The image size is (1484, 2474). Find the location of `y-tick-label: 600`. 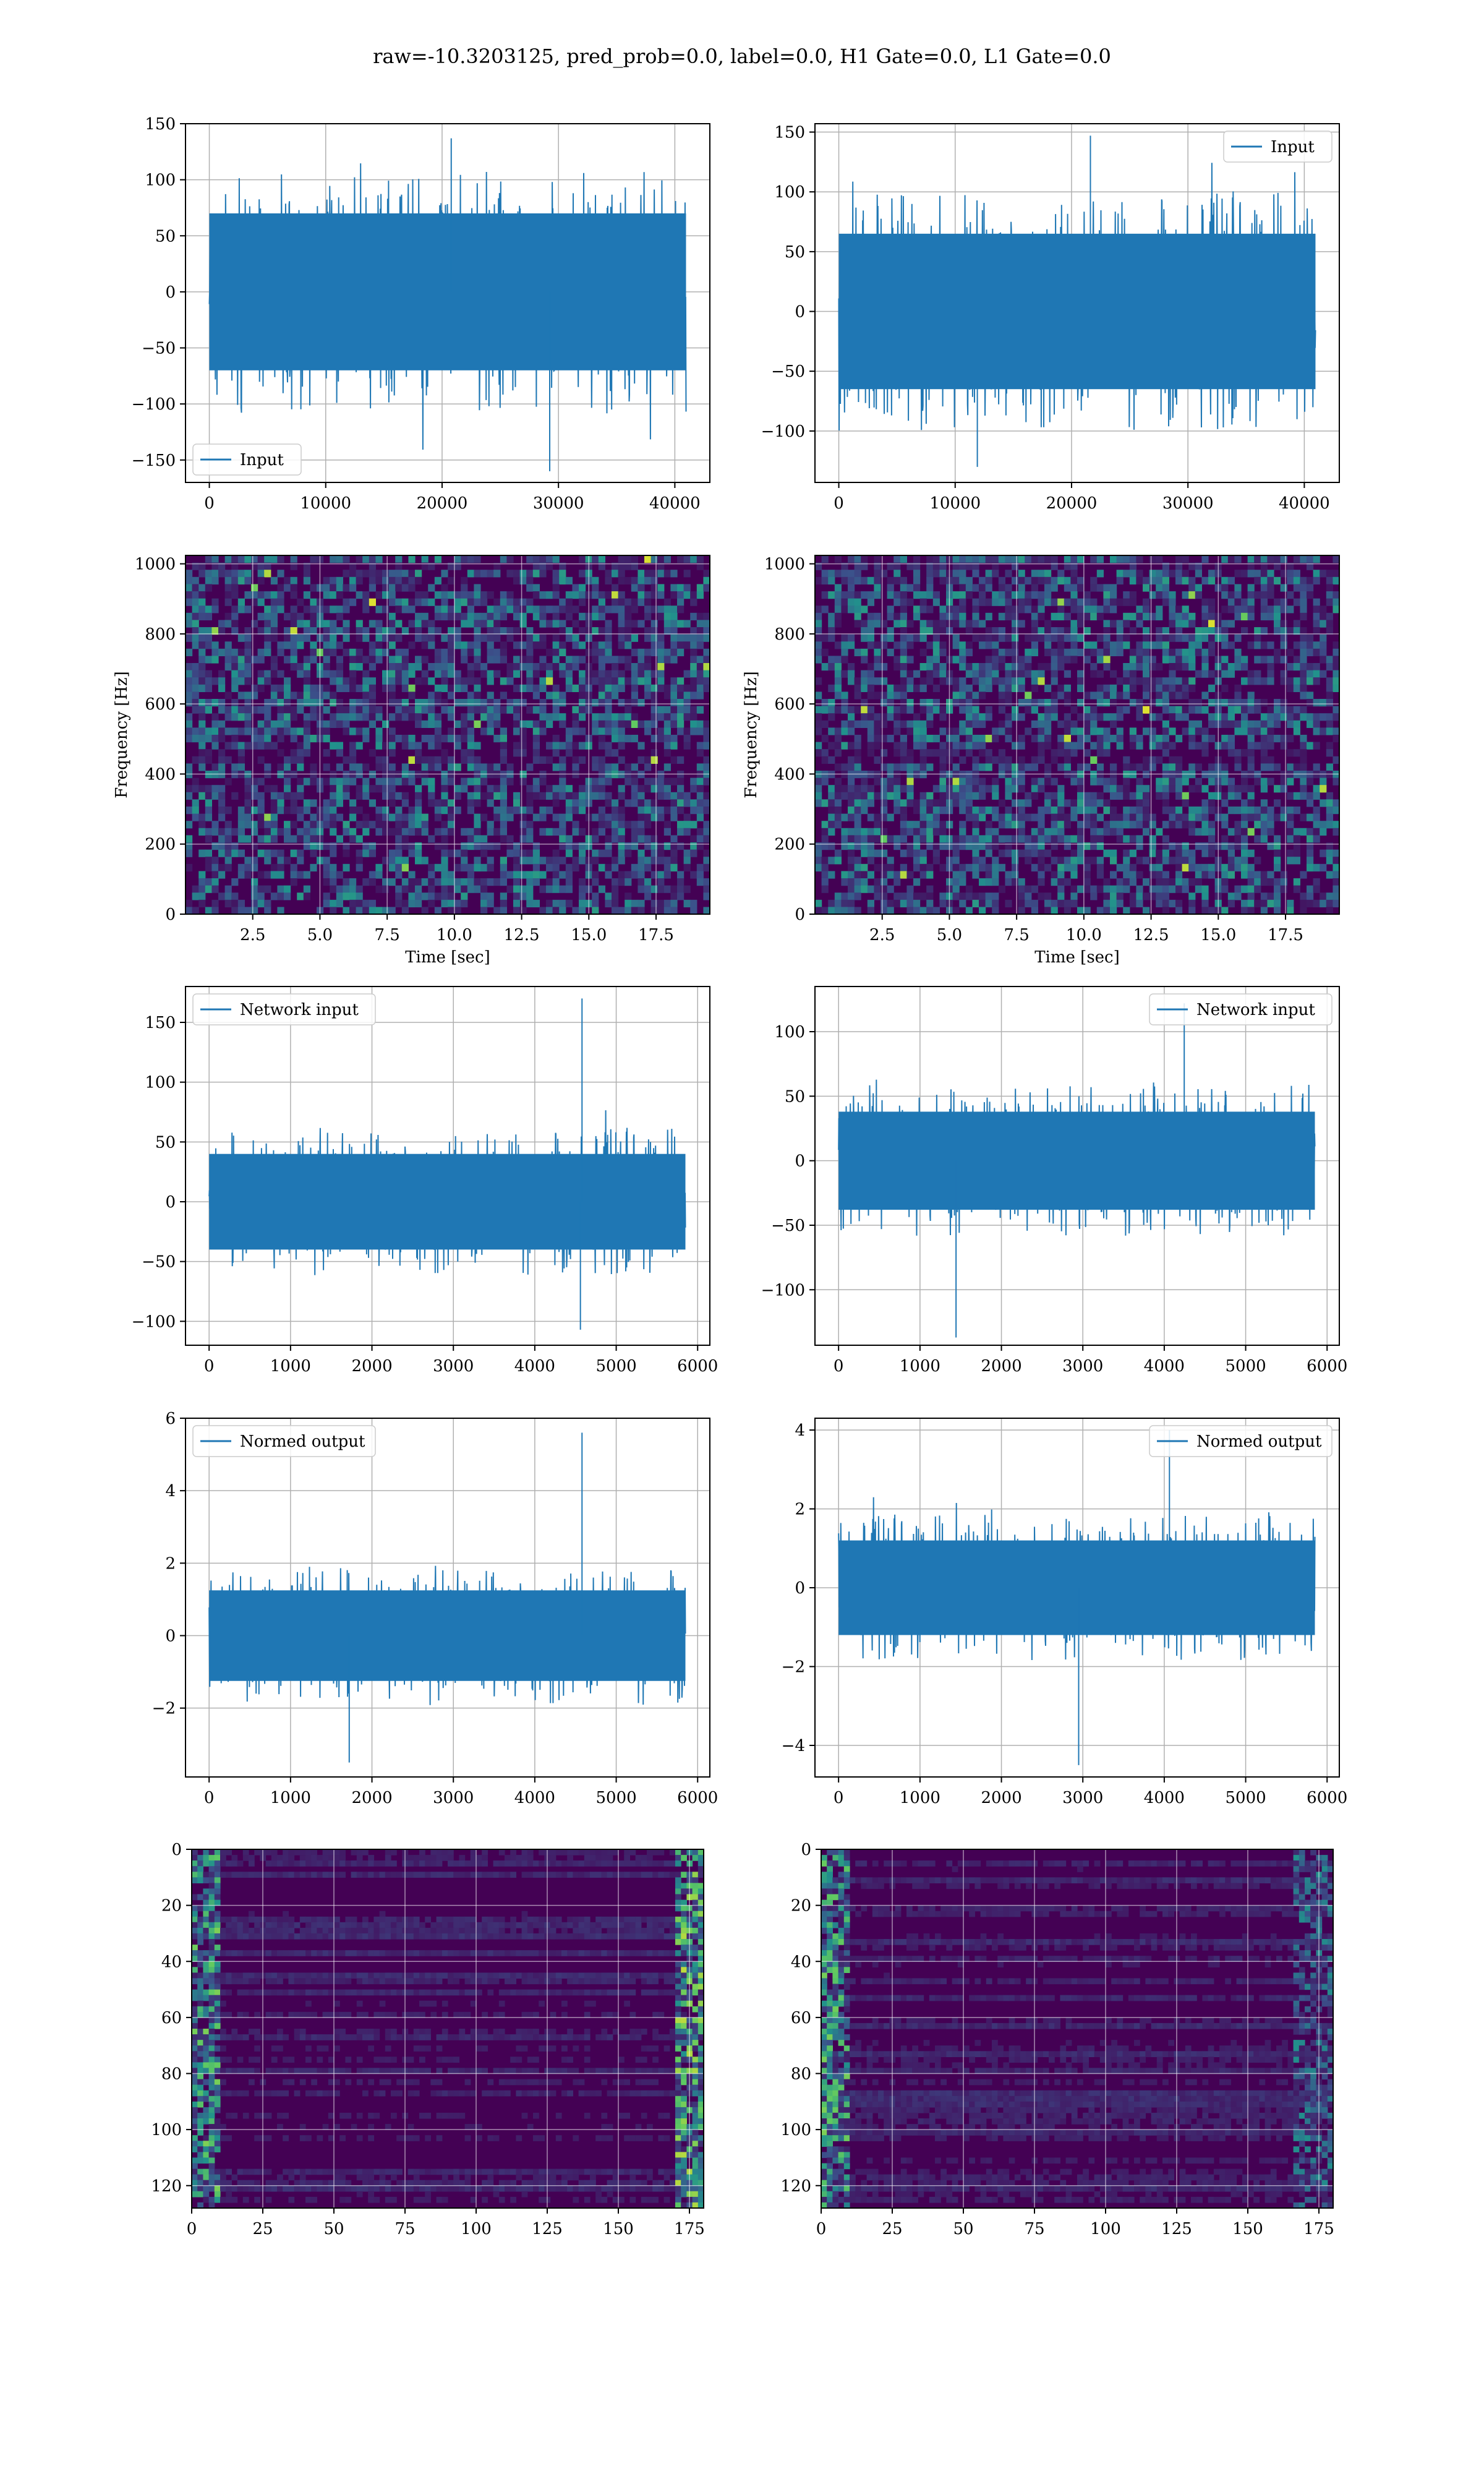

y-tick-label: 600 is located at coordinates (789, 705).